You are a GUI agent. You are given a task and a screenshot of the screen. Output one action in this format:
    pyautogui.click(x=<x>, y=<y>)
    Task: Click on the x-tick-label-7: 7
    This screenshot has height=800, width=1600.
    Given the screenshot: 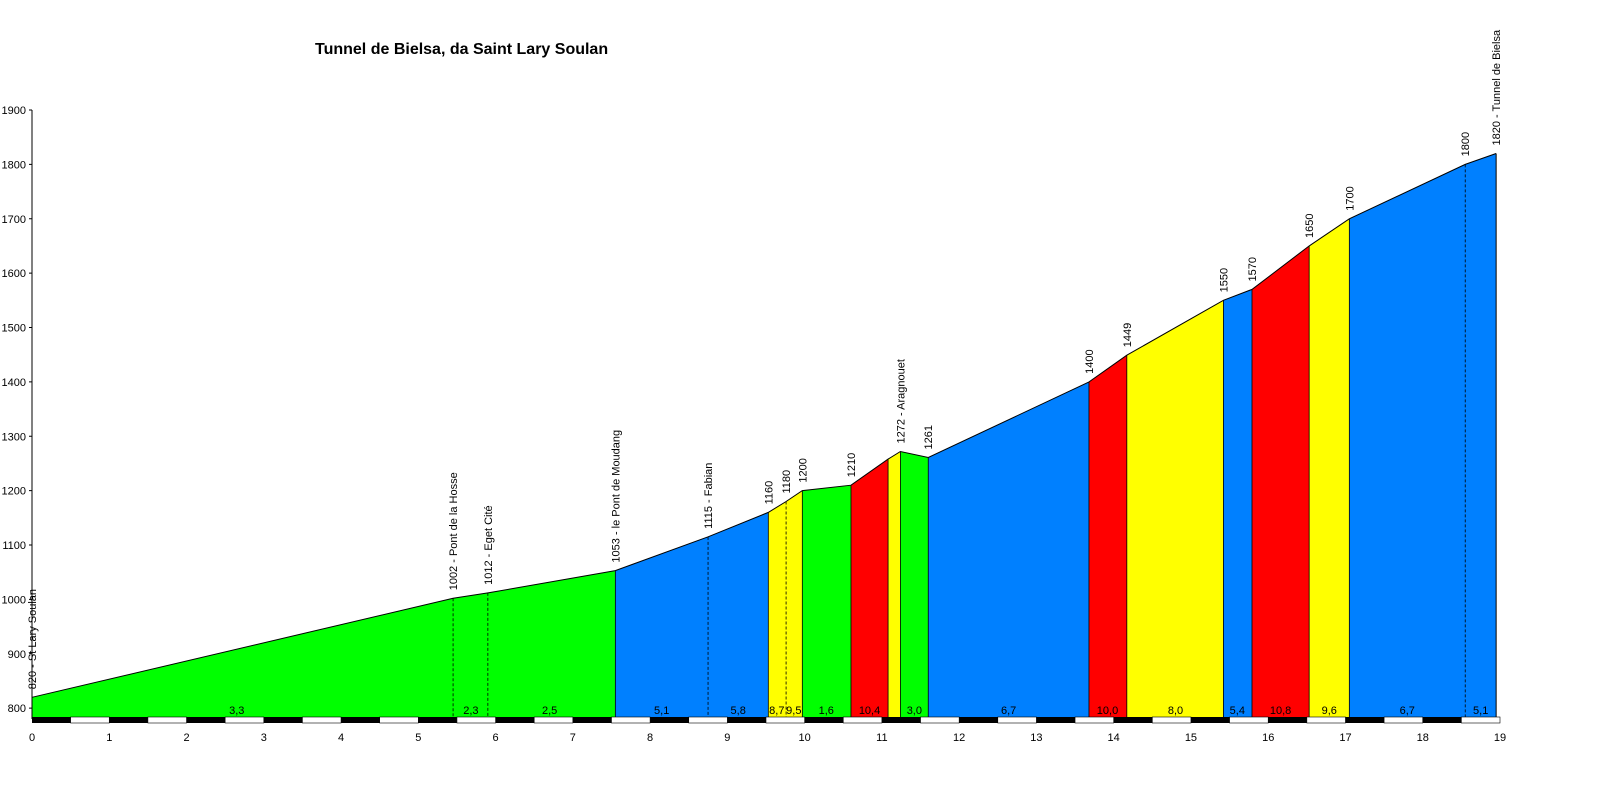 What is the action you would take?
    pyautogui.click(x=573, y=738)
    